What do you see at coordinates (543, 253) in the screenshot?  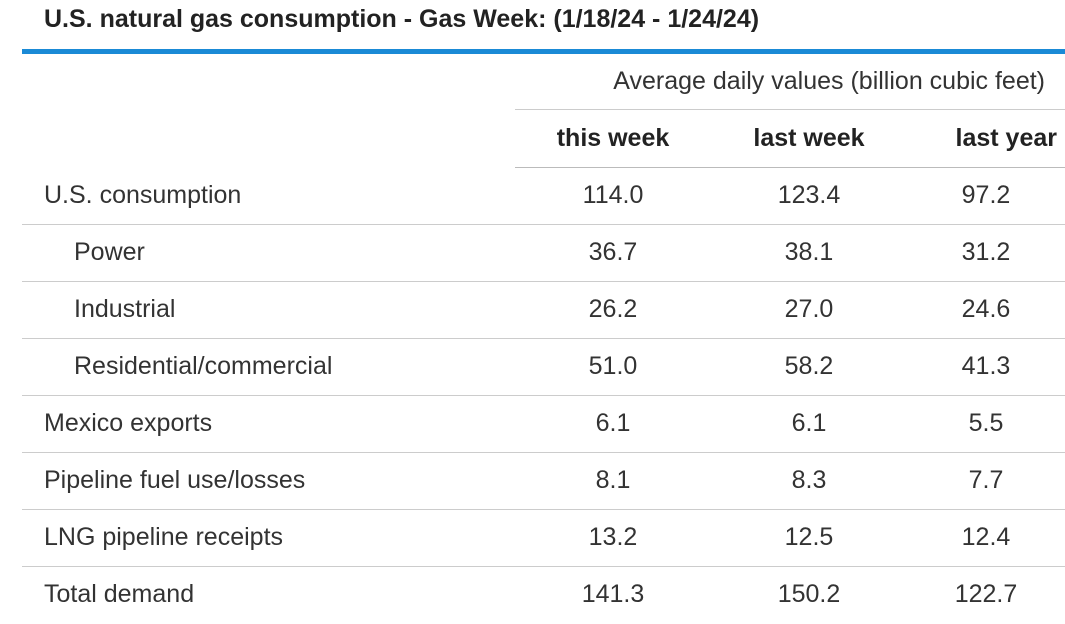 I see `table-row: Power 36.7 38.1 31.2` at bounding box center [543, 253].